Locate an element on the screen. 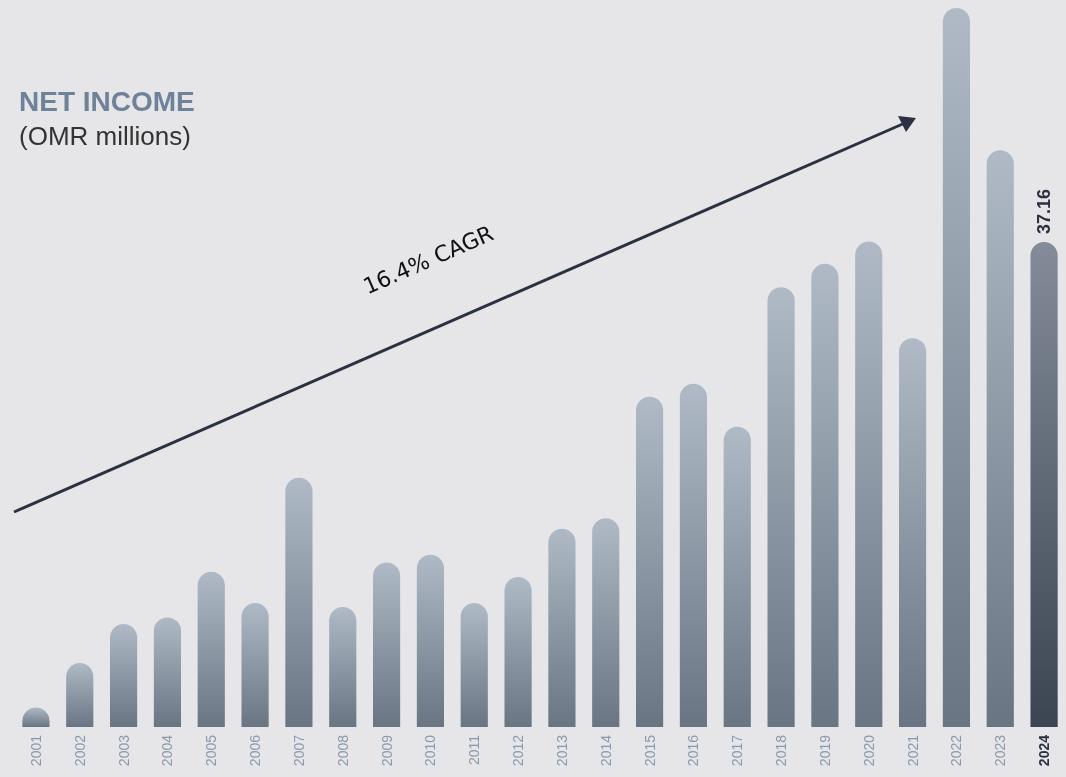 The width and height of the screenshot is (1066, 777). x-tick-label: 2002 is located at coordinates (79, 750).